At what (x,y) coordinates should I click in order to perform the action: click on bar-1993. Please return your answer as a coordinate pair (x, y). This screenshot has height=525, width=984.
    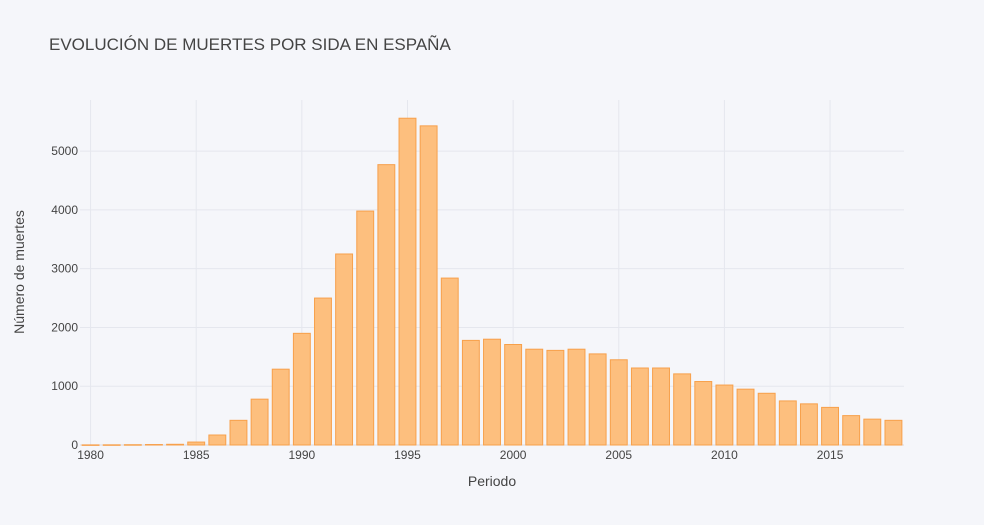
    Looking at the image, I should click on (365, 328).